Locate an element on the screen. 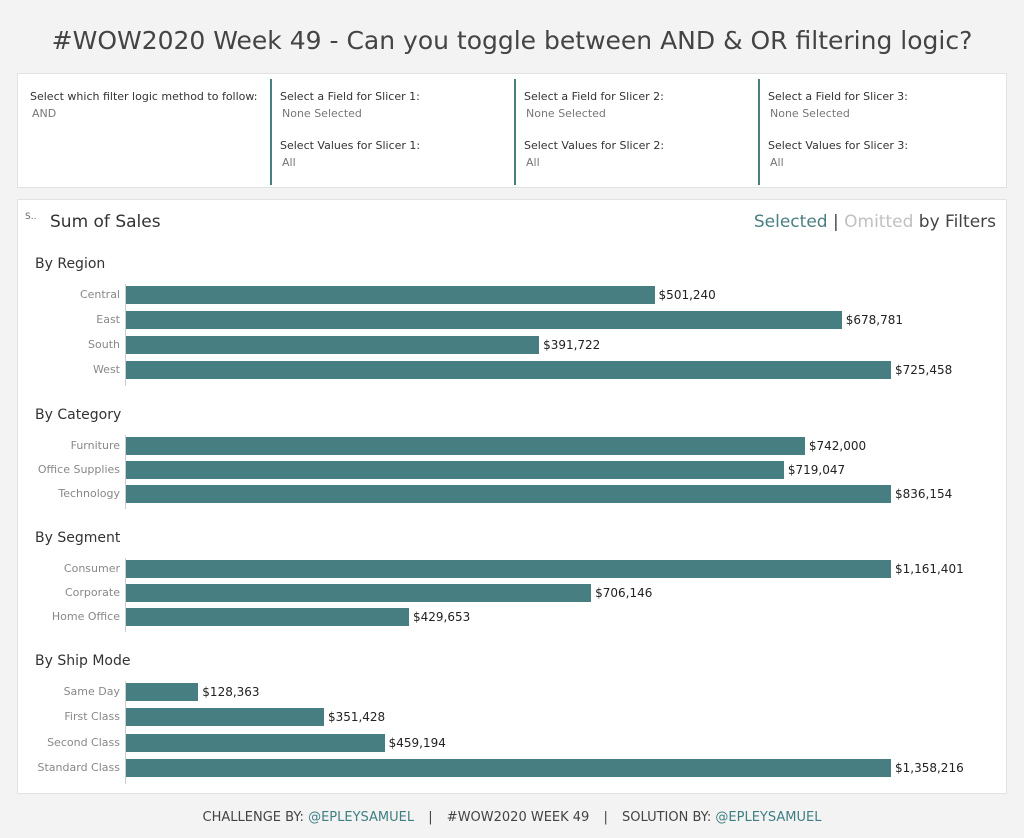 Image resolution: width=1024 pixels, height=838 pixels. category-label: Office Supplies is located at coordinates (78, 469).